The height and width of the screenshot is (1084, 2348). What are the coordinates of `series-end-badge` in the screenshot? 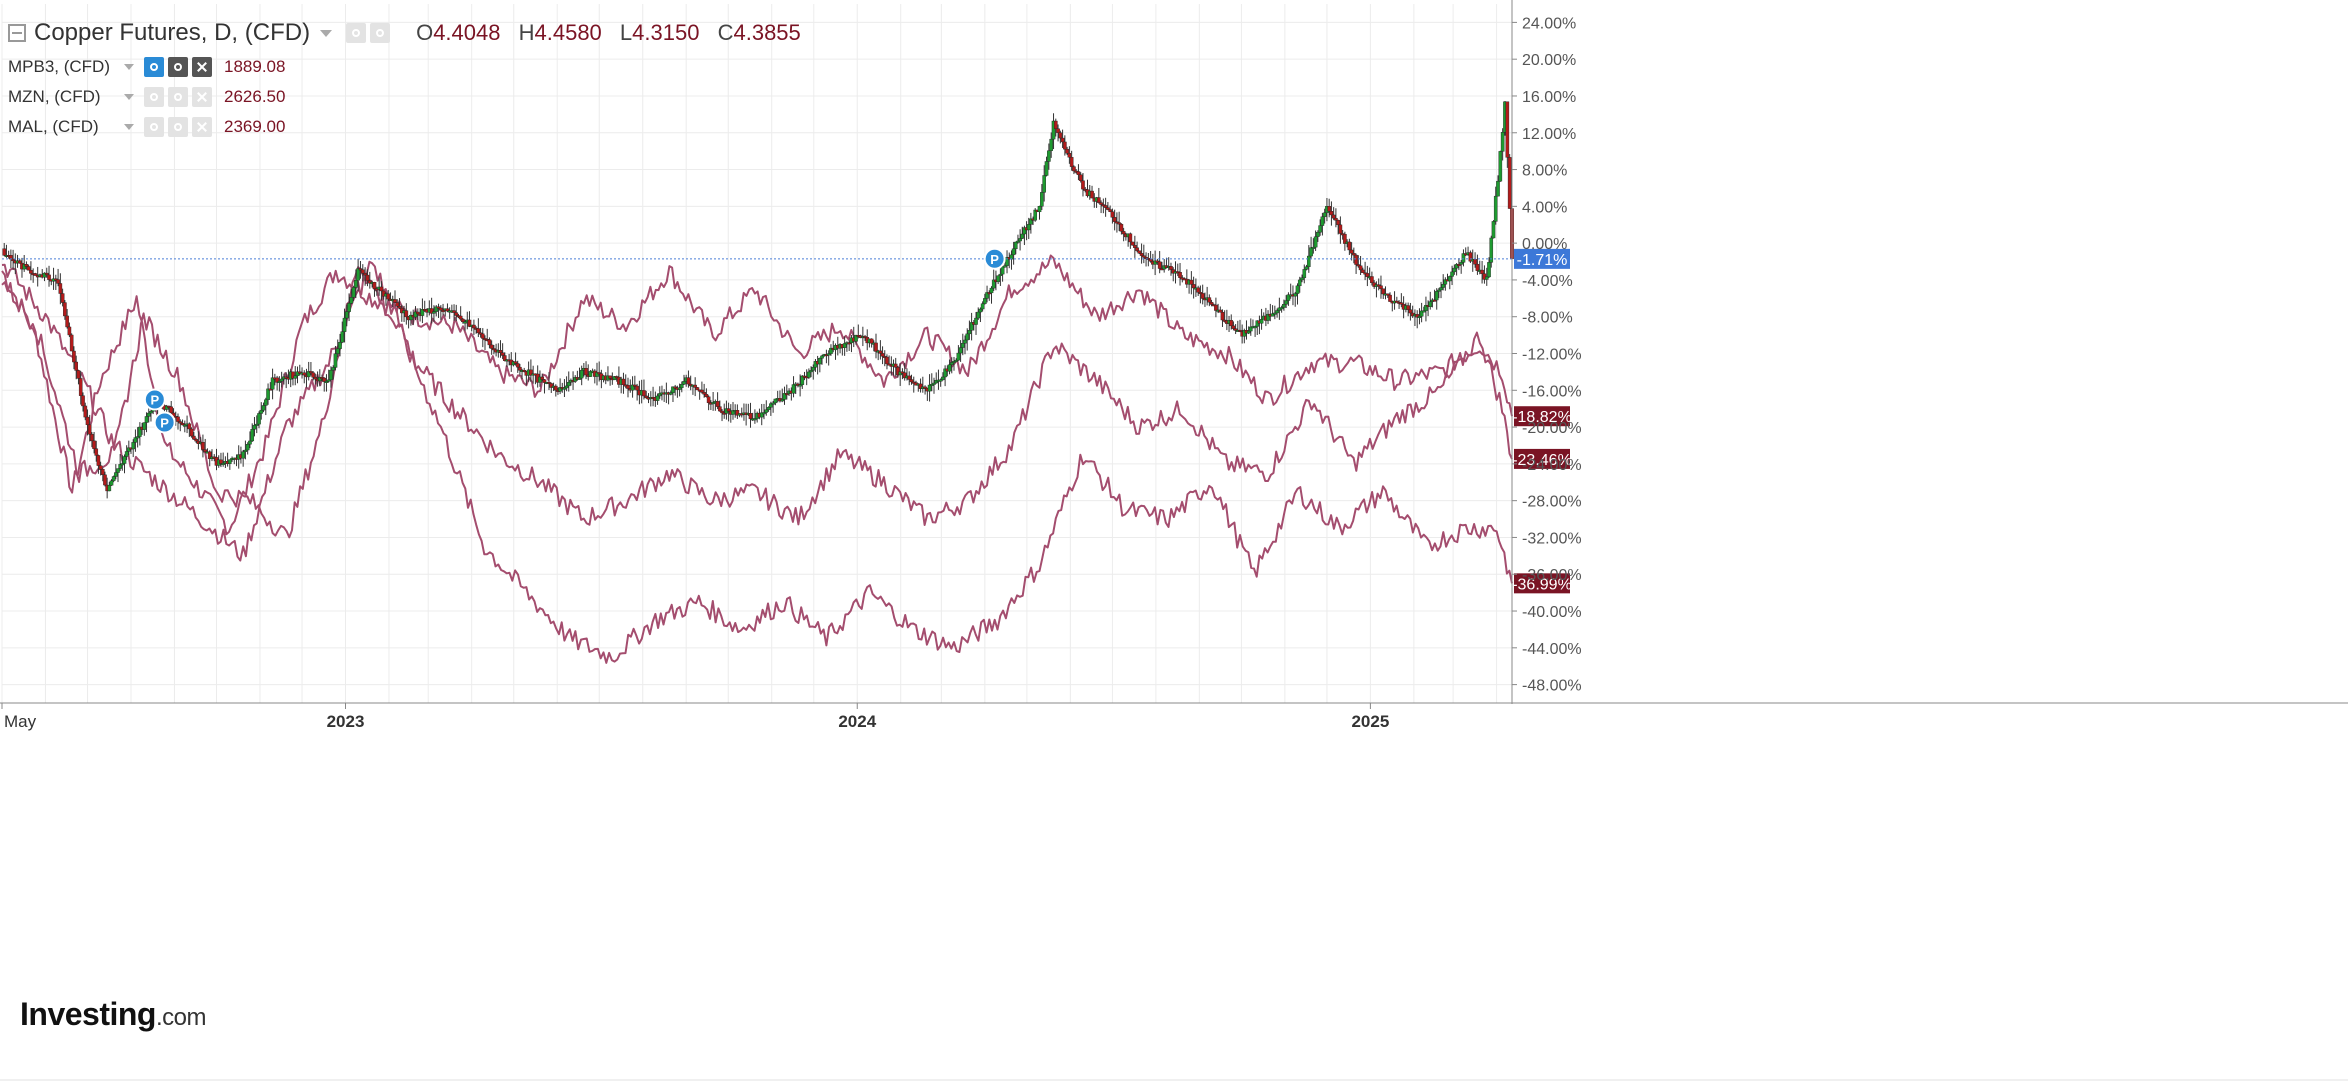 It's located at (1542, 416).